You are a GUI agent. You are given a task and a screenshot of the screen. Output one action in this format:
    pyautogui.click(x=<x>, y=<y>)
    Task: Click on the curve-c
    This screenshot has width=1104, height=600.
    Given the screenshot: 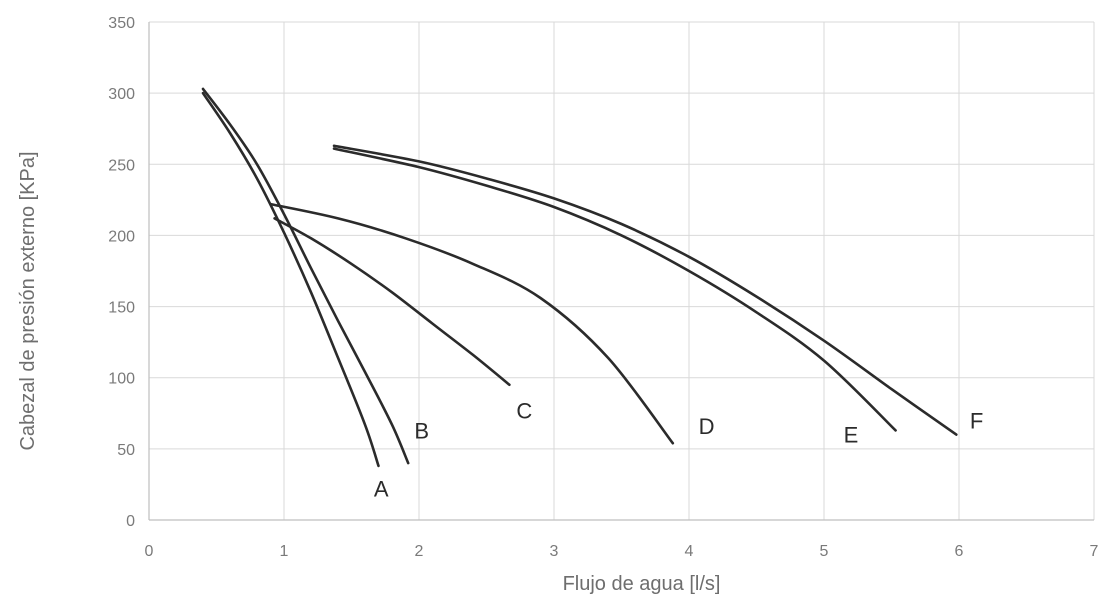 What is the action you would take?
    pyautogui.click(x=392, y=302)
    